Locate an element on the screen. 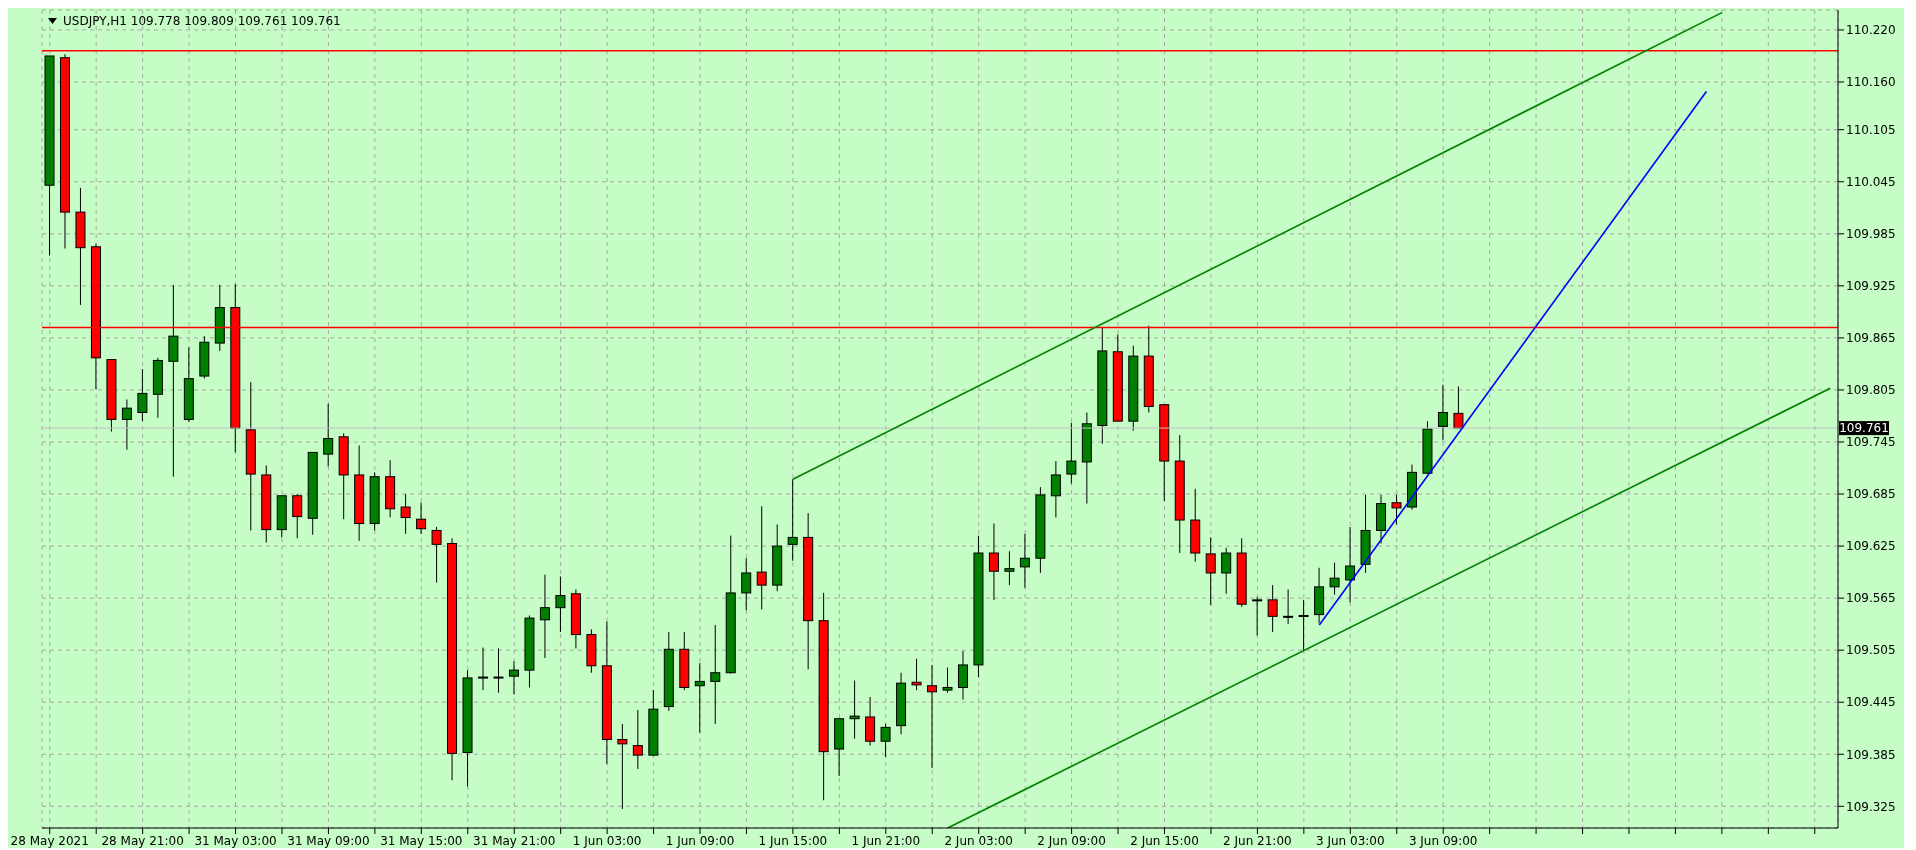  y-tick-label: 109.325 is located at coordinates (1871, 806).